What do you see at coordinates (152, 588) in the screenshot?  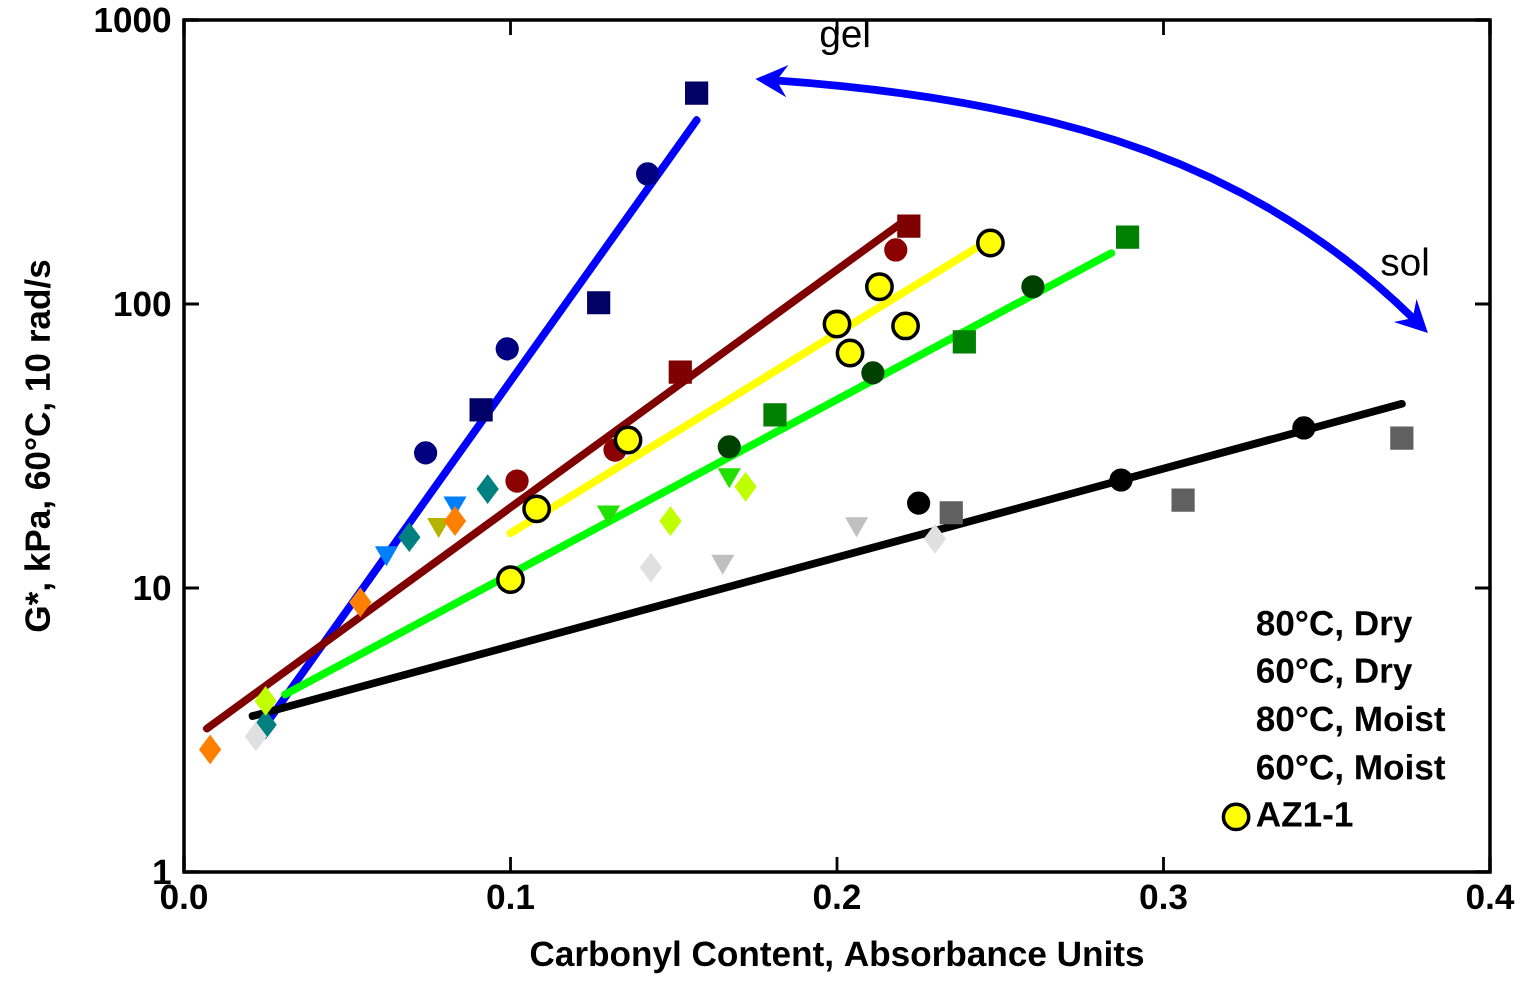 I see `y-tick-label: 10` at bounding box center [152, 588].